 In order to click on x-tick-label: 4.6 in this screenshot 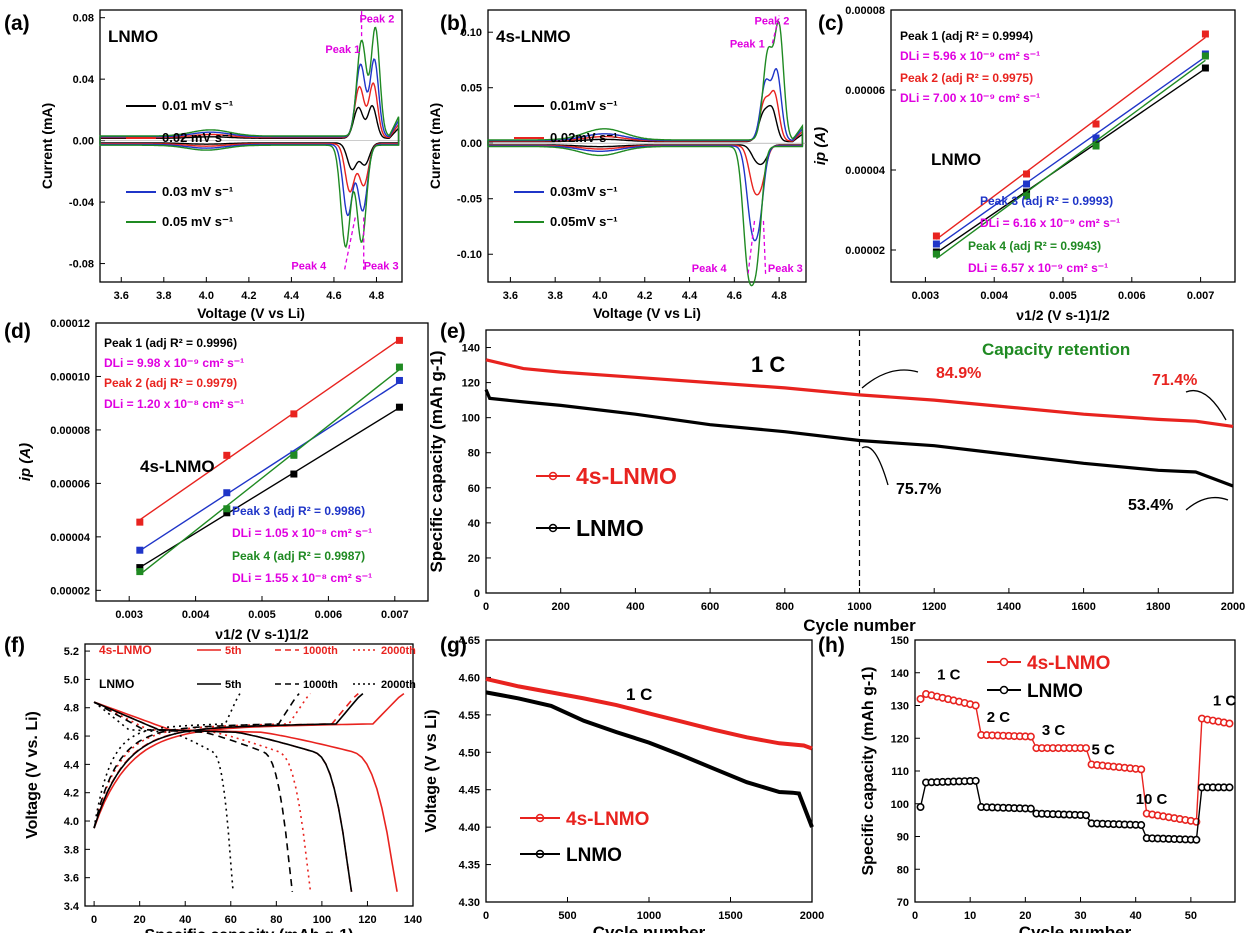, I will do `click(333, 296)`.